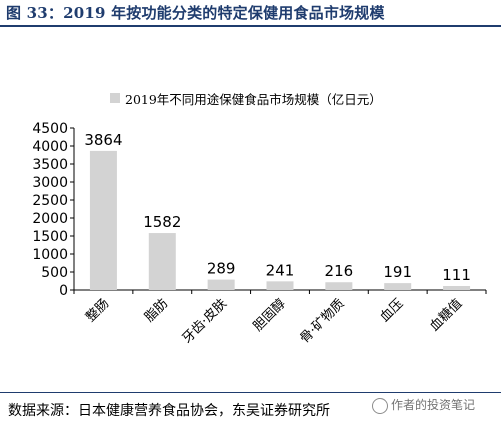 This screenshot has height=426, width=501. Describe the element at coordinates (280, 270) in the screenshot. I see `data-label: 241` at that location.